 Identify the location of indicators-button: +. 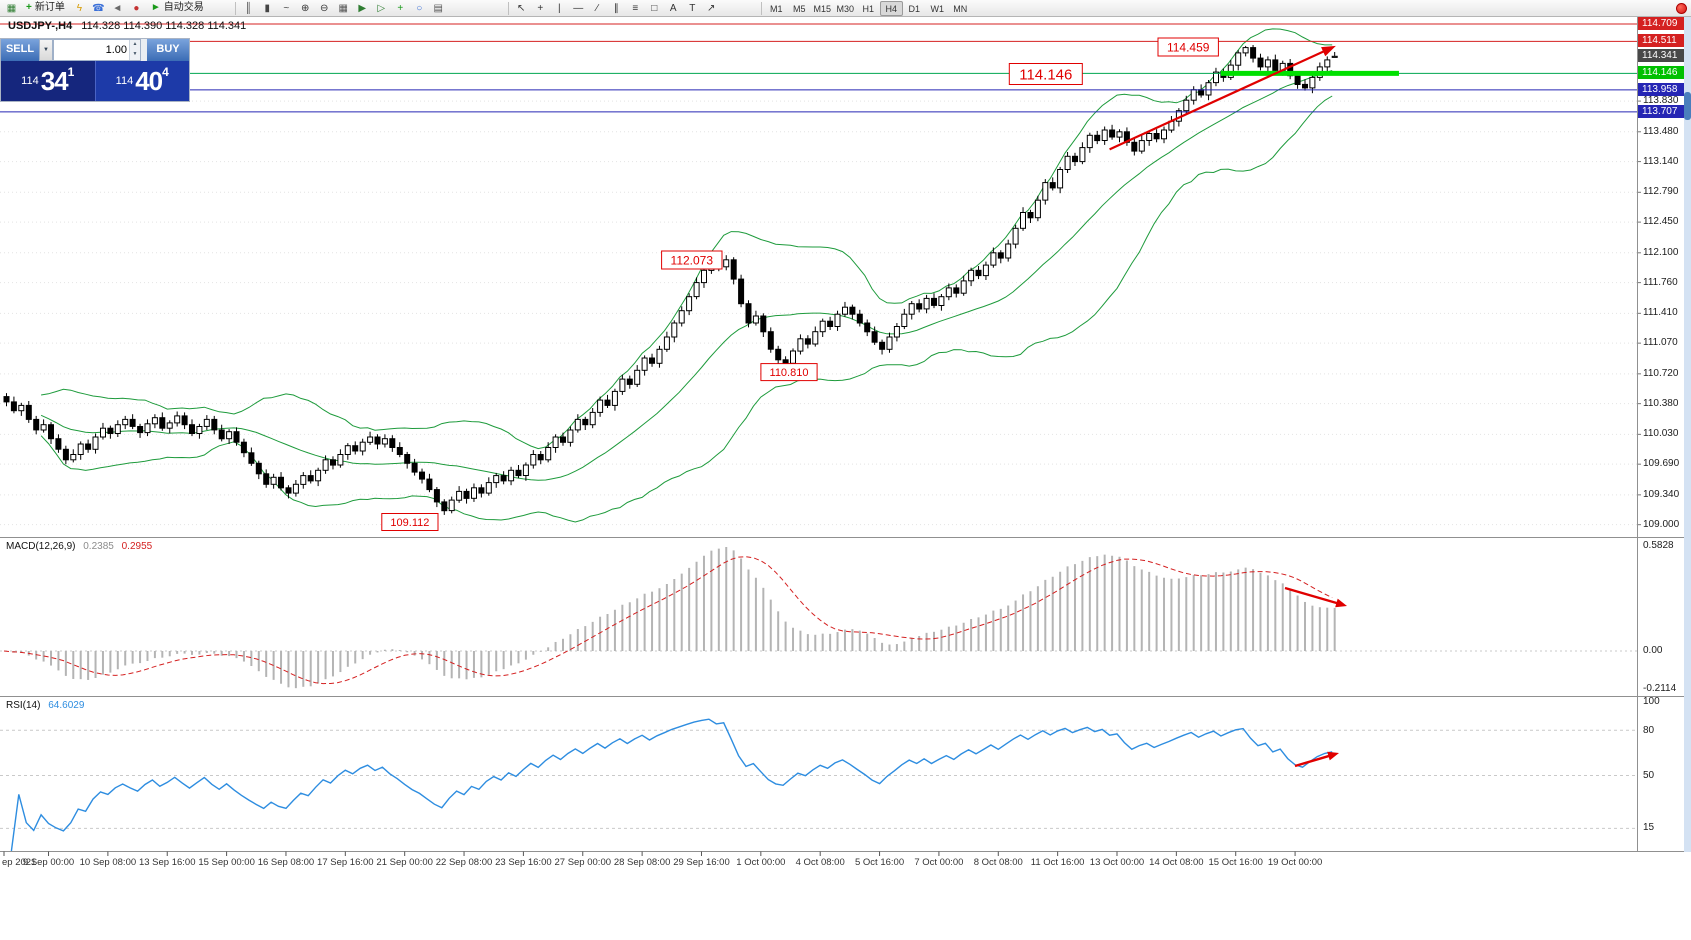
(400, 8).